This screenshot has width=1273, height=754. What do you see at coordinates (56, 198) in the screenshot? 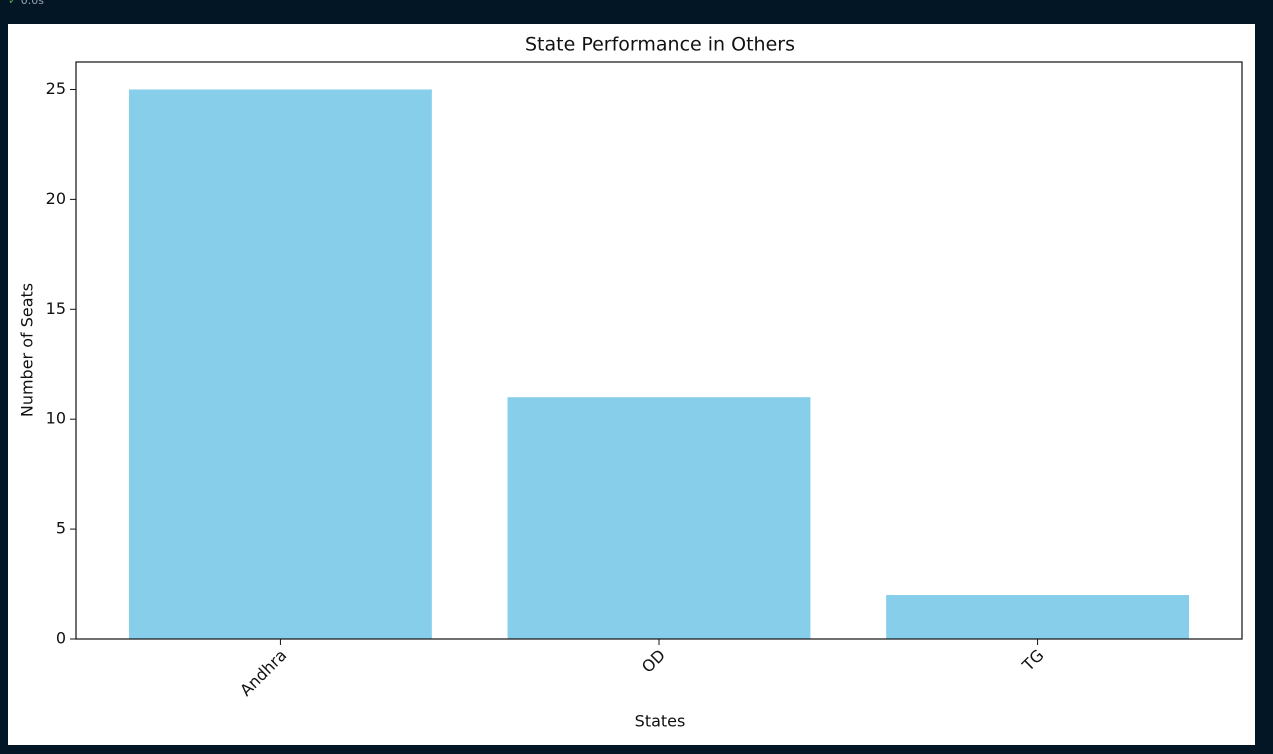
I see `y-tick-label: 20` at bounding box center [56, 198].